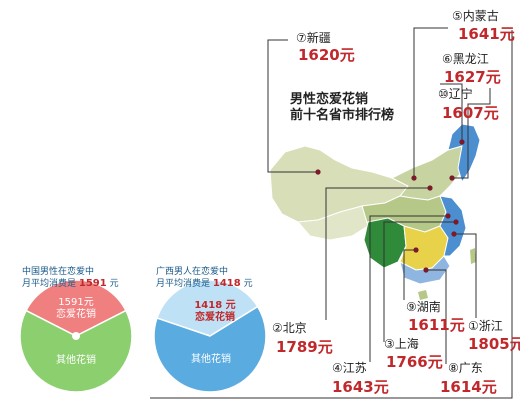  What do you see at coordinates (472, 77) in the screenshot?
I see `prov-value-heilongjiang: 1627元` at bounding box center [472, 77].